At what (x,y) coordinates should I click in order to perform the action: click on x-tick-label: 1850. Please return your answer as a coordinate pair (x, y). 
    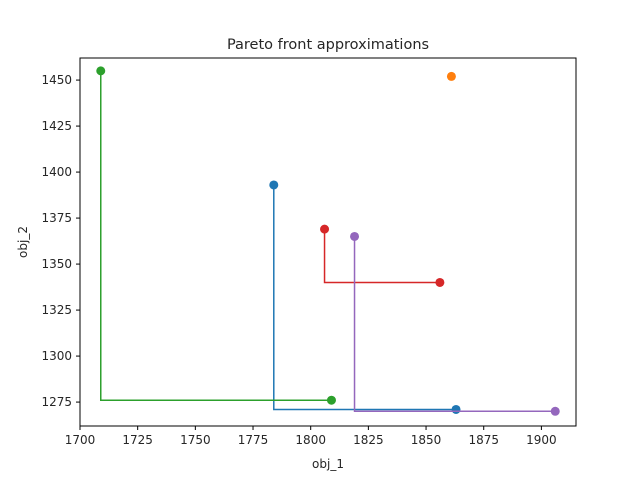
    Looking at the image, I should click on (426, 440).